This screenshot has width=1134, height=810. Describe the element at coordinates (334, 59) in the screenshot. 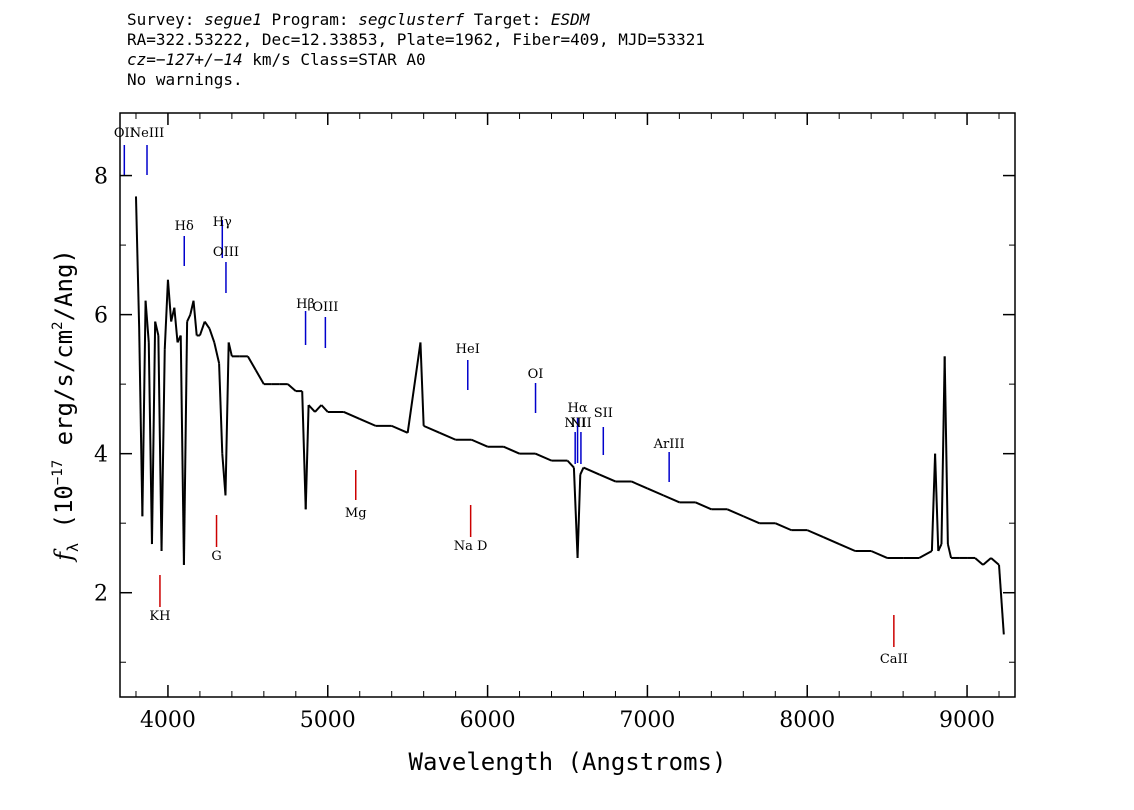

I see `header-class-text: km/s Class=STAR A0` at that location.